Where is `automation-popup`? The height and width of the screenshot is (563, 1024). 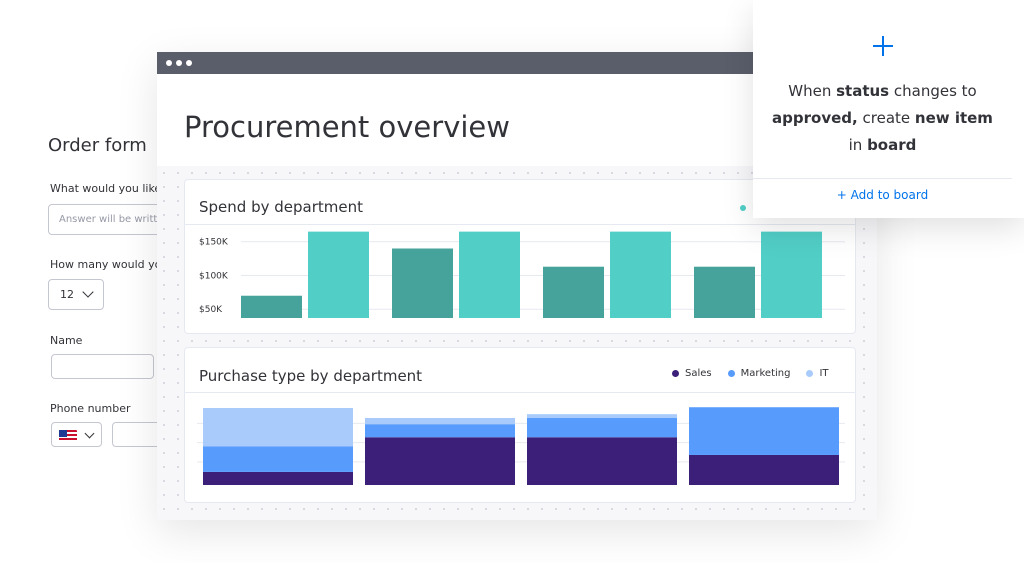
automation-popup is located at coordinates (888, 109).